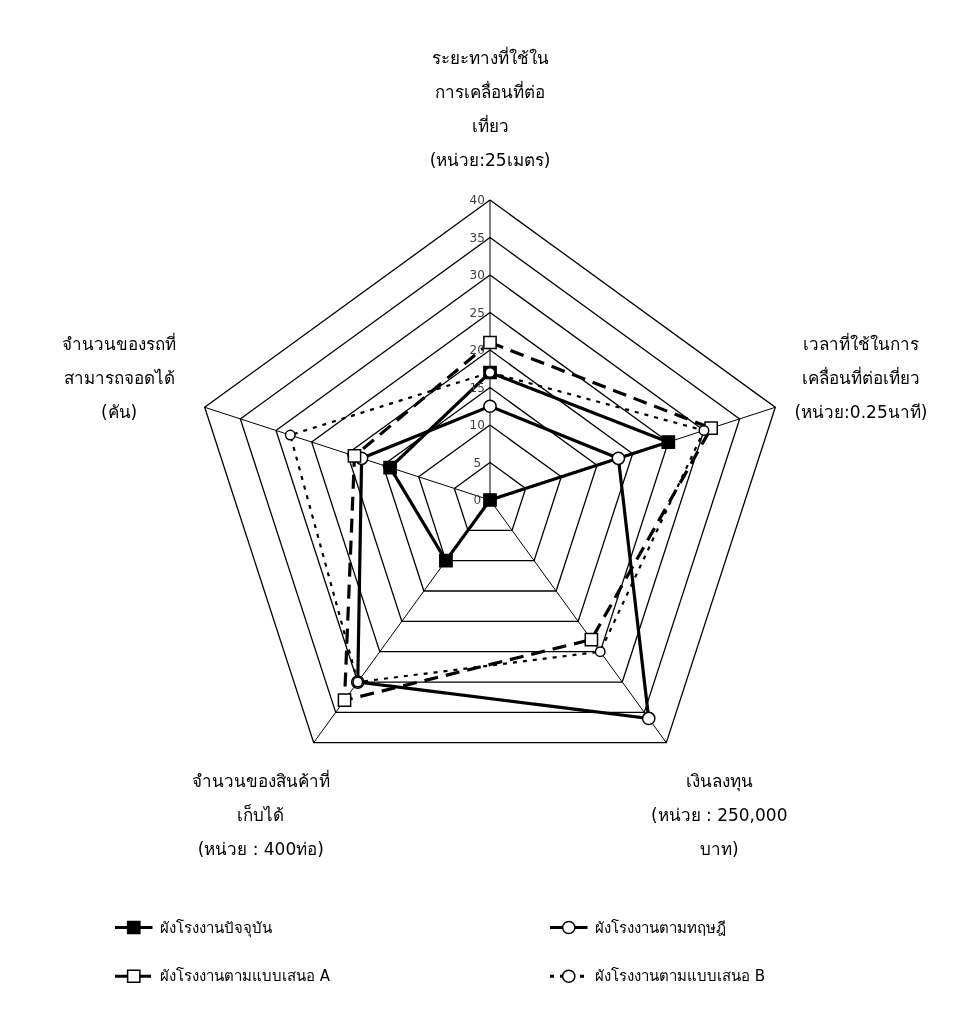 This screenshot has height=1016, width=980. Describe the element at coordinates (719, 814) in the screenshot. I see `spoke-label: เงินลงทุน (หน่วย : 250,000 บาท)` at that location.